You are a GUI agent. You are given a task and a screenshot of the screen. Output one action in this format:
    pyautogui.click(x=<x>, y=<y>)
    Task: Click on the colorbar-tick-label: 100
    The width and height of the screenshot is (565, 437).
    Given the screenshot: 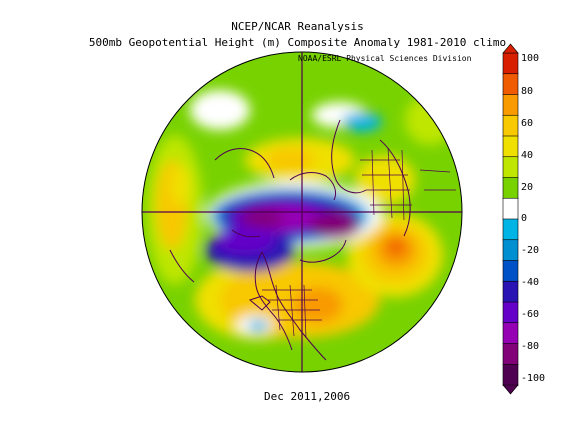 What is the action you would take?
    pyautogui.click(x=530, y=58)
    